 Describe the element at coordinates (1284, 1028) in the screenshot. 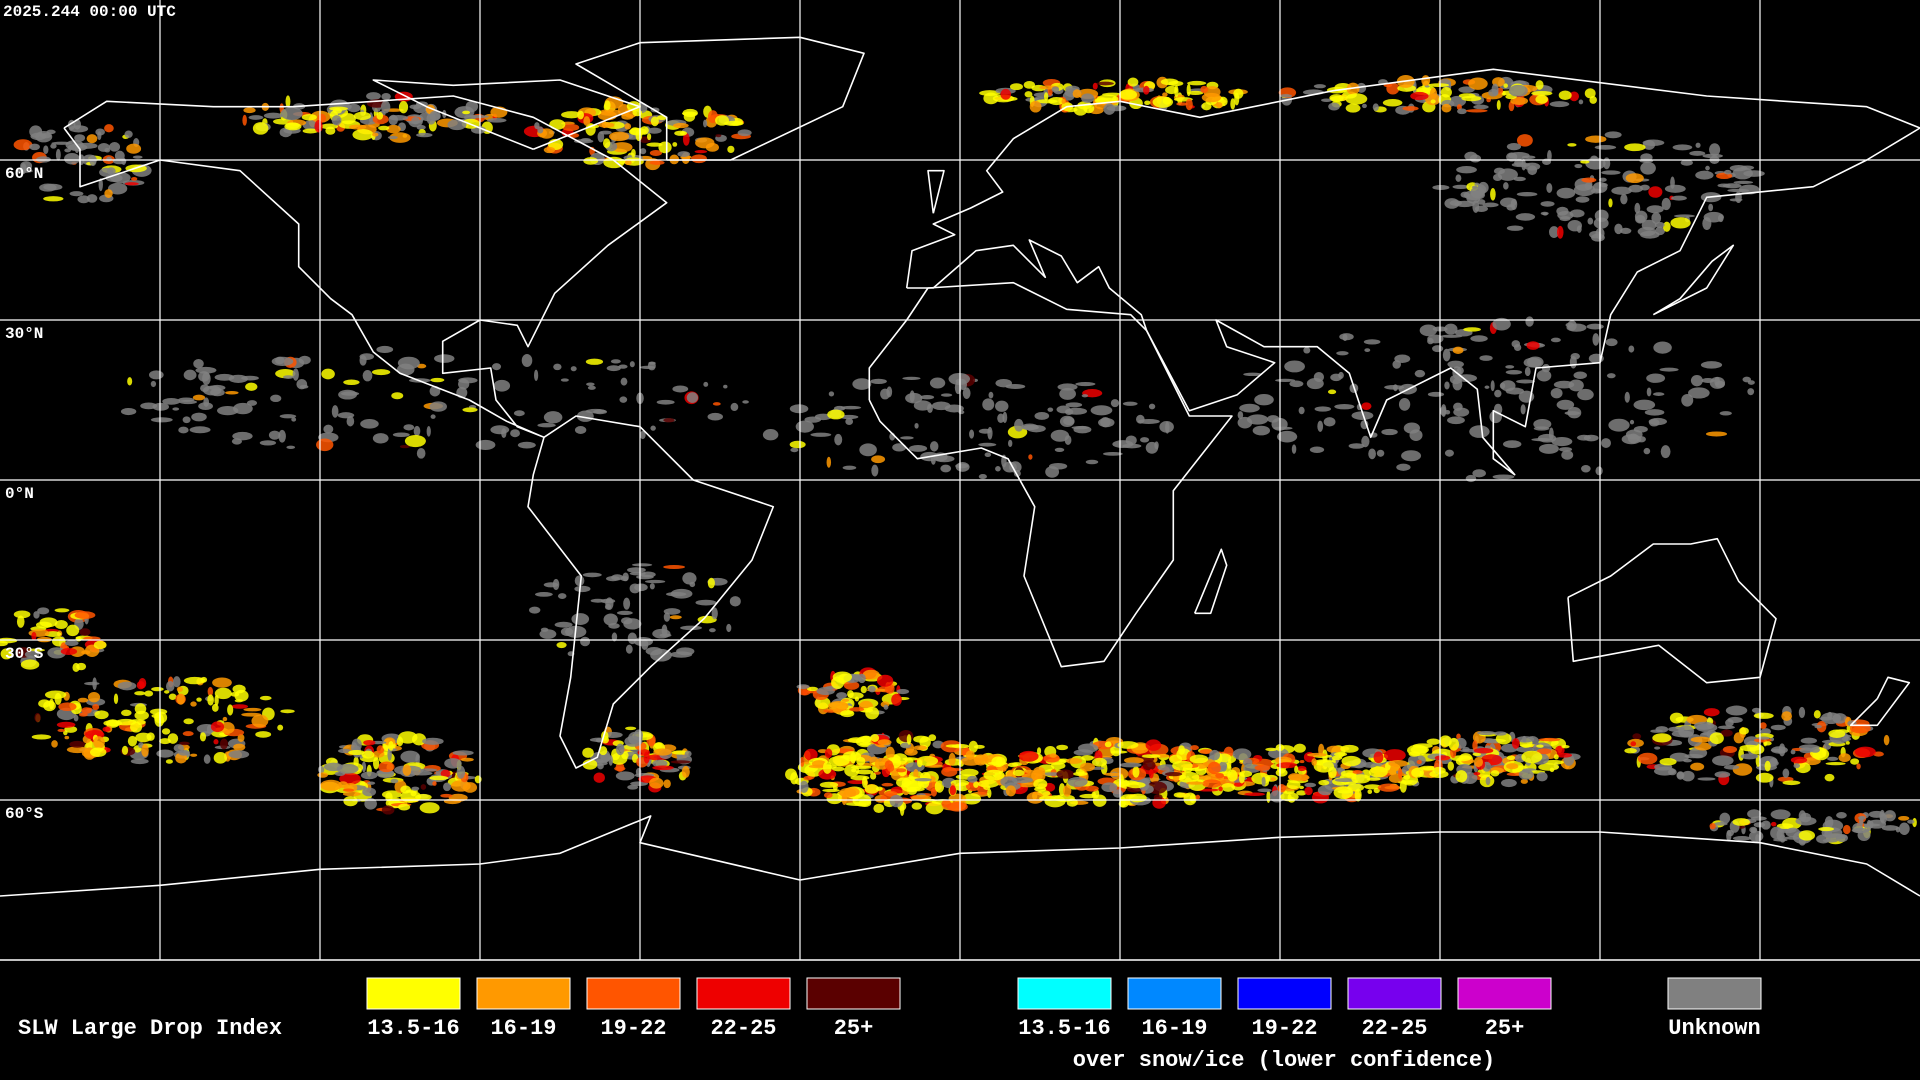

I see `legend-label: 19-22` at that location.